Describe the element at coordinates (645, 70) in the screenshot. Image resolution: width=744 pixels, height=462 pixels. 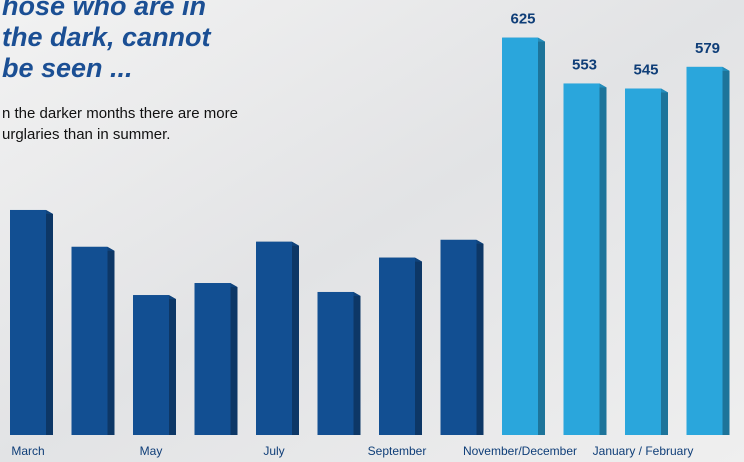
I see `value-label: 545` at that location.